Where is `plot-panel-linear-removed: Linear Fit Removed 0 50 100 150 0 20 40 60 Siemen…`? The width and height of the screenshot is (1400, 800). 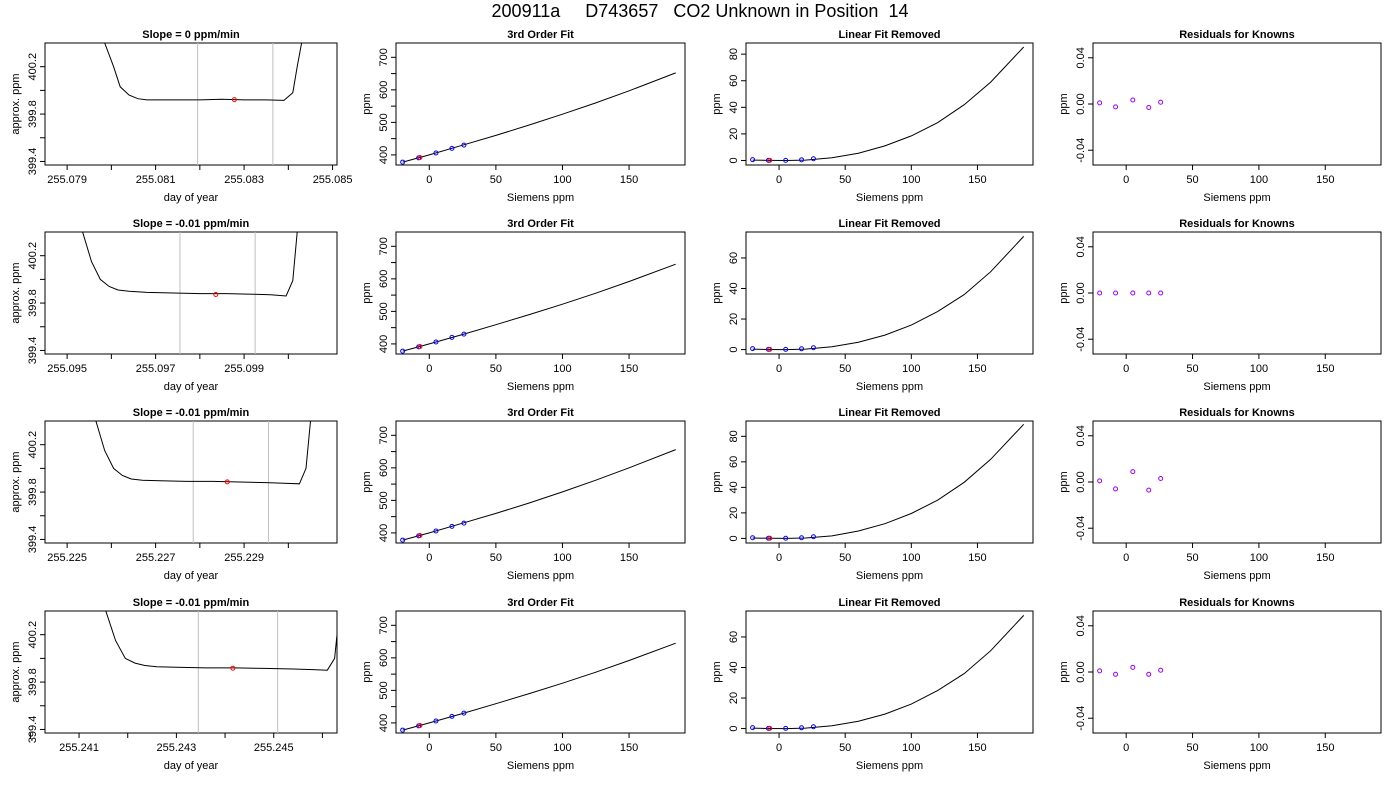
plot-panel-linear-removed: Linear Fit Removed 0 50 100 150 0 20 40 60 Siemen… is located at coordinates (872, 684).